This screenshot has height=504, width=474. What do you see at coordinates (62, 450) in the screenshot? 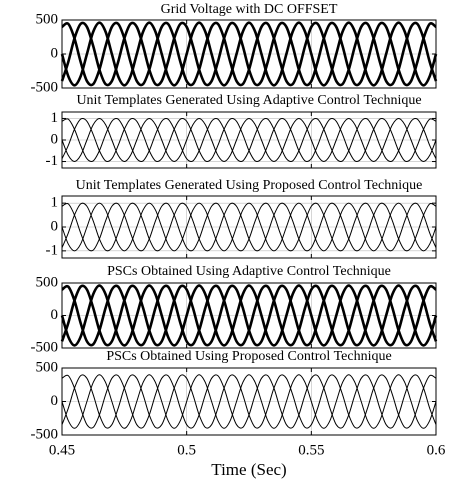
I see `x-tick-label: 0.45` at bounding box center [62, 450].